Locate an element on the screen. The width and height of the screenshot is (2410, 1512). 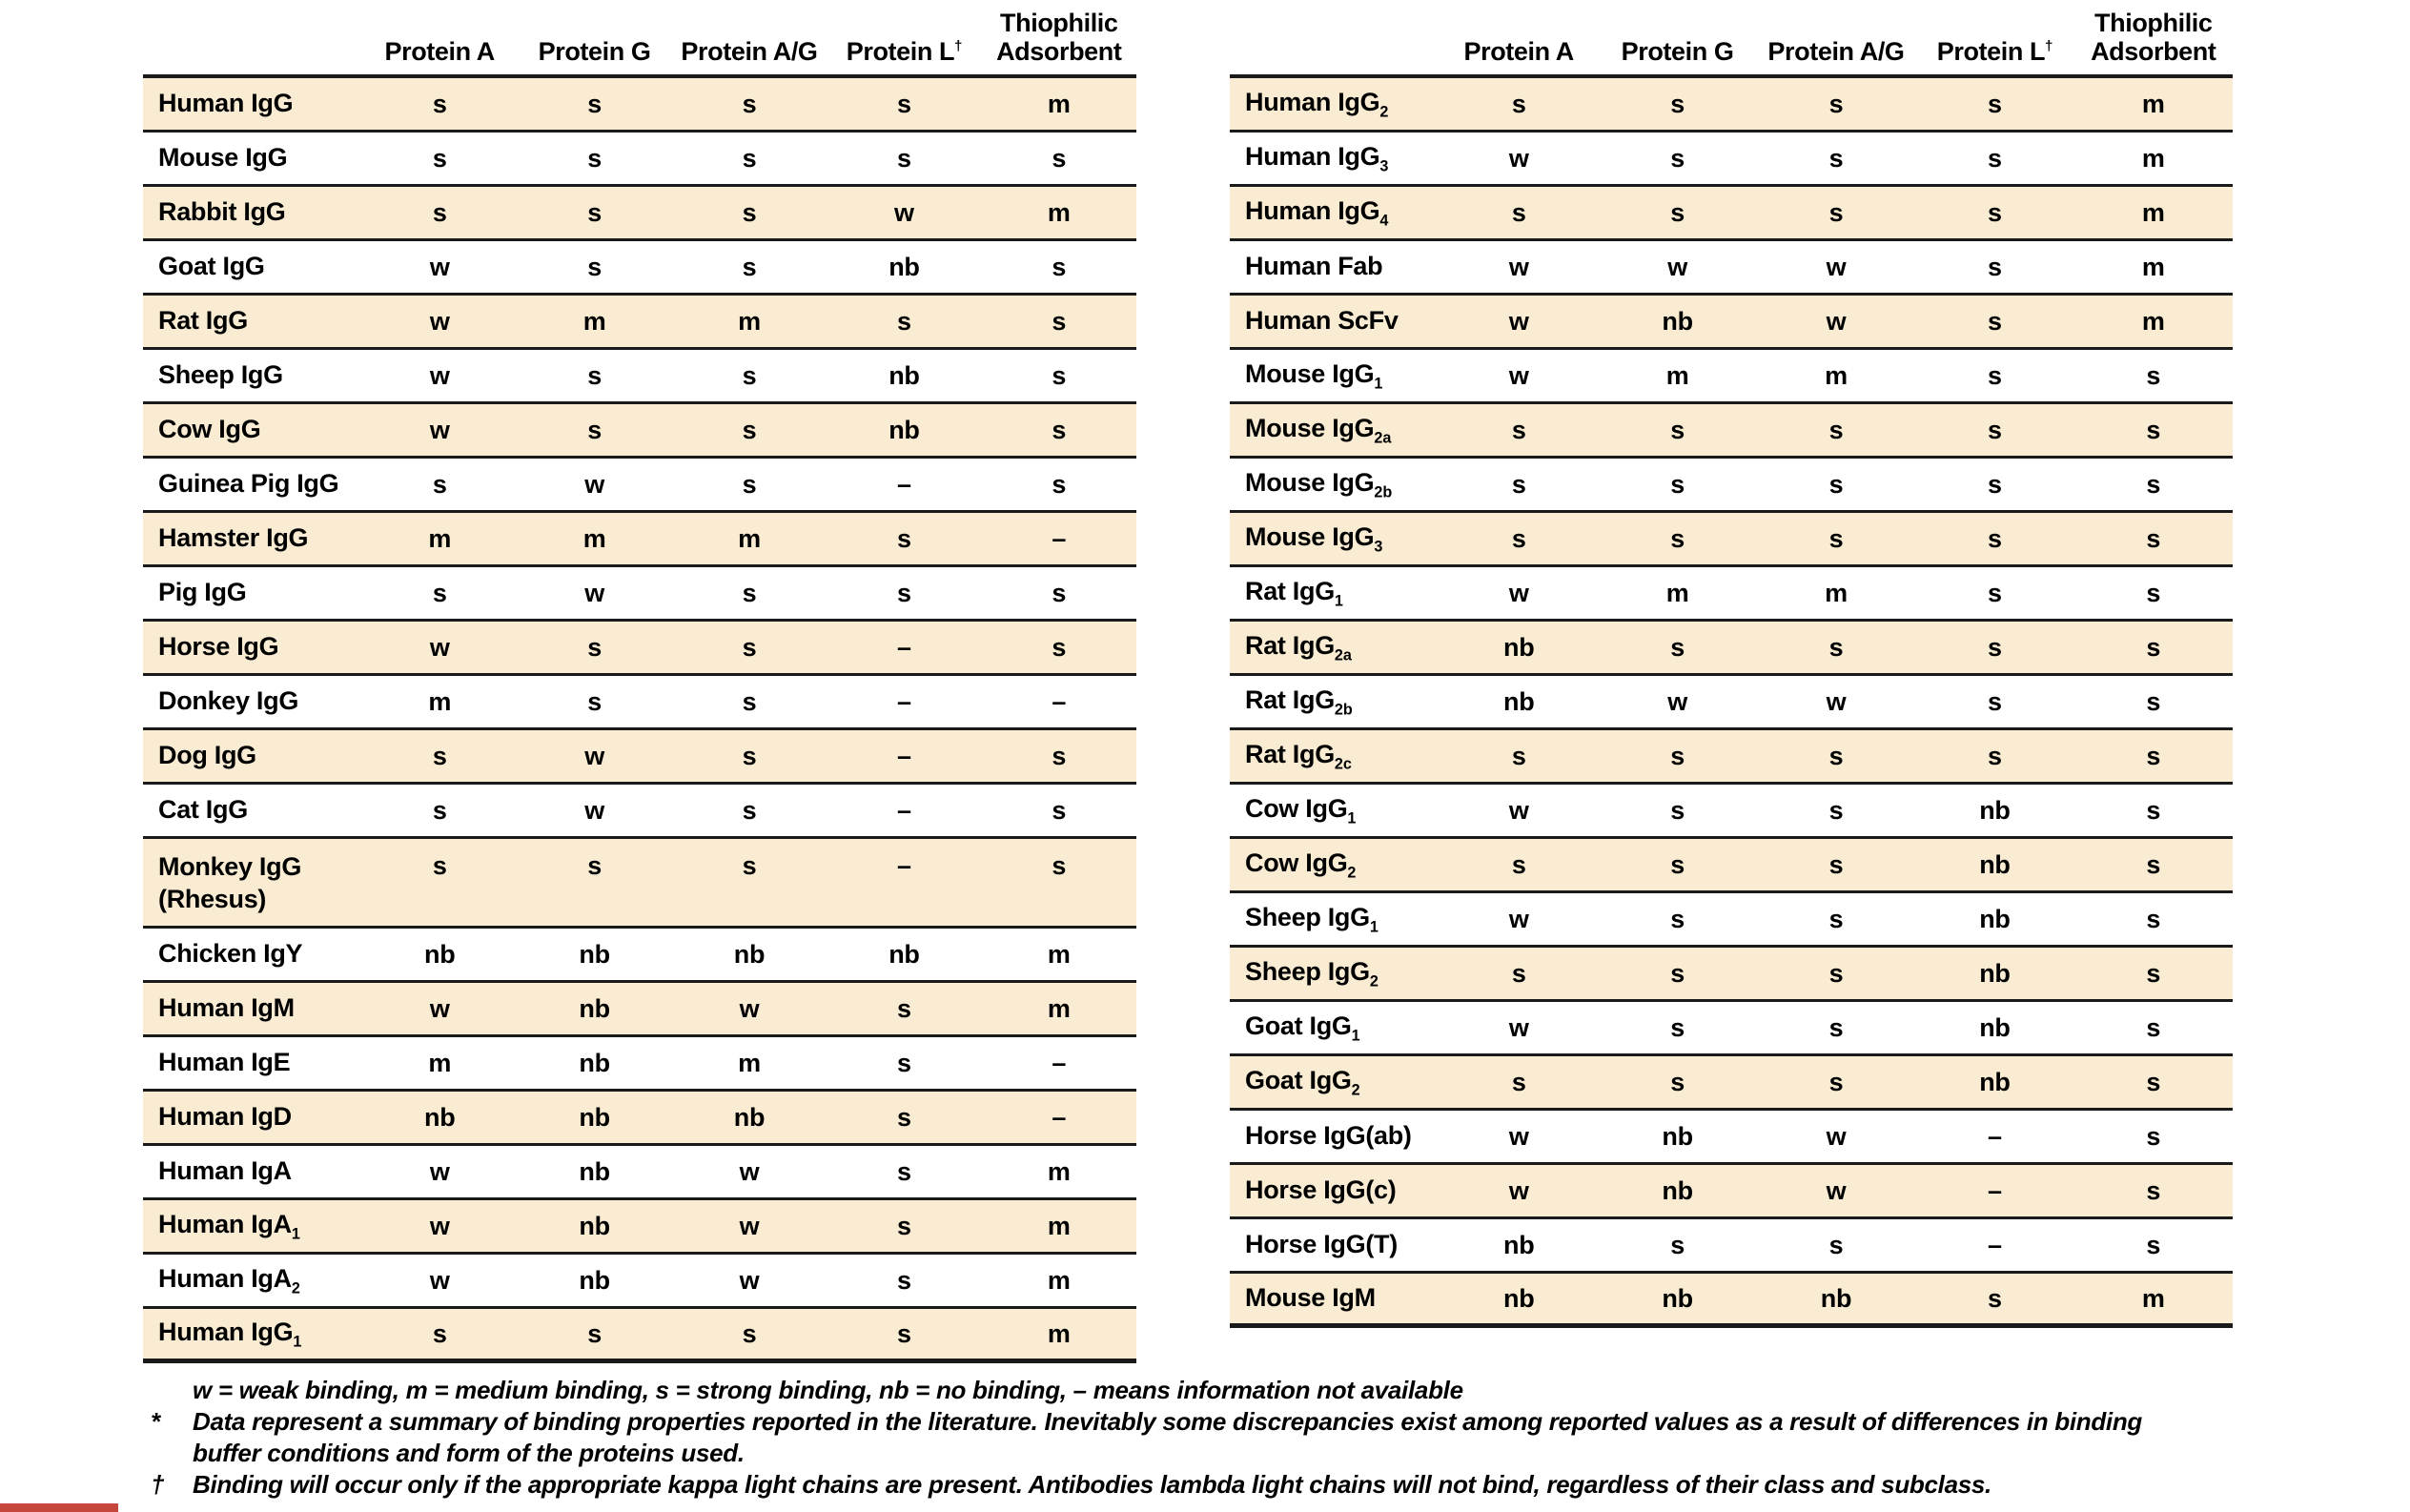
table-row: Human Fab w w w s m is located at coordinates (1731, 268).